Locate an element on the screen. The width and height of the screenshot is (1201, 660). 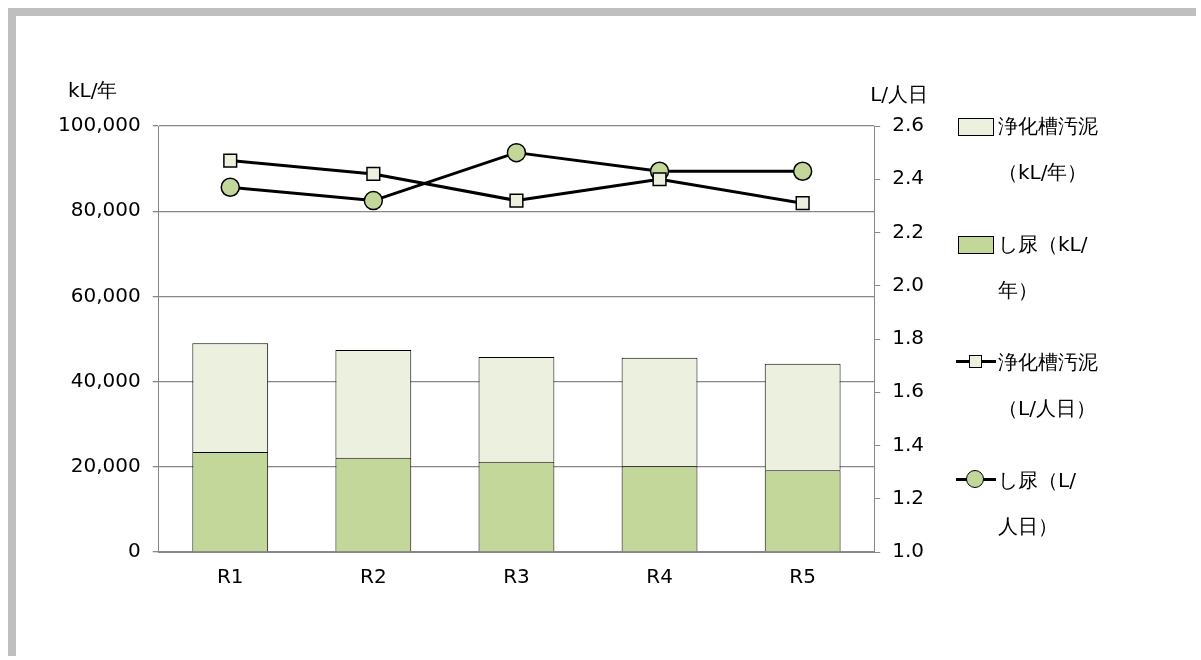
y2-tick-label: 1.0 is located at coordinates (908, 550).